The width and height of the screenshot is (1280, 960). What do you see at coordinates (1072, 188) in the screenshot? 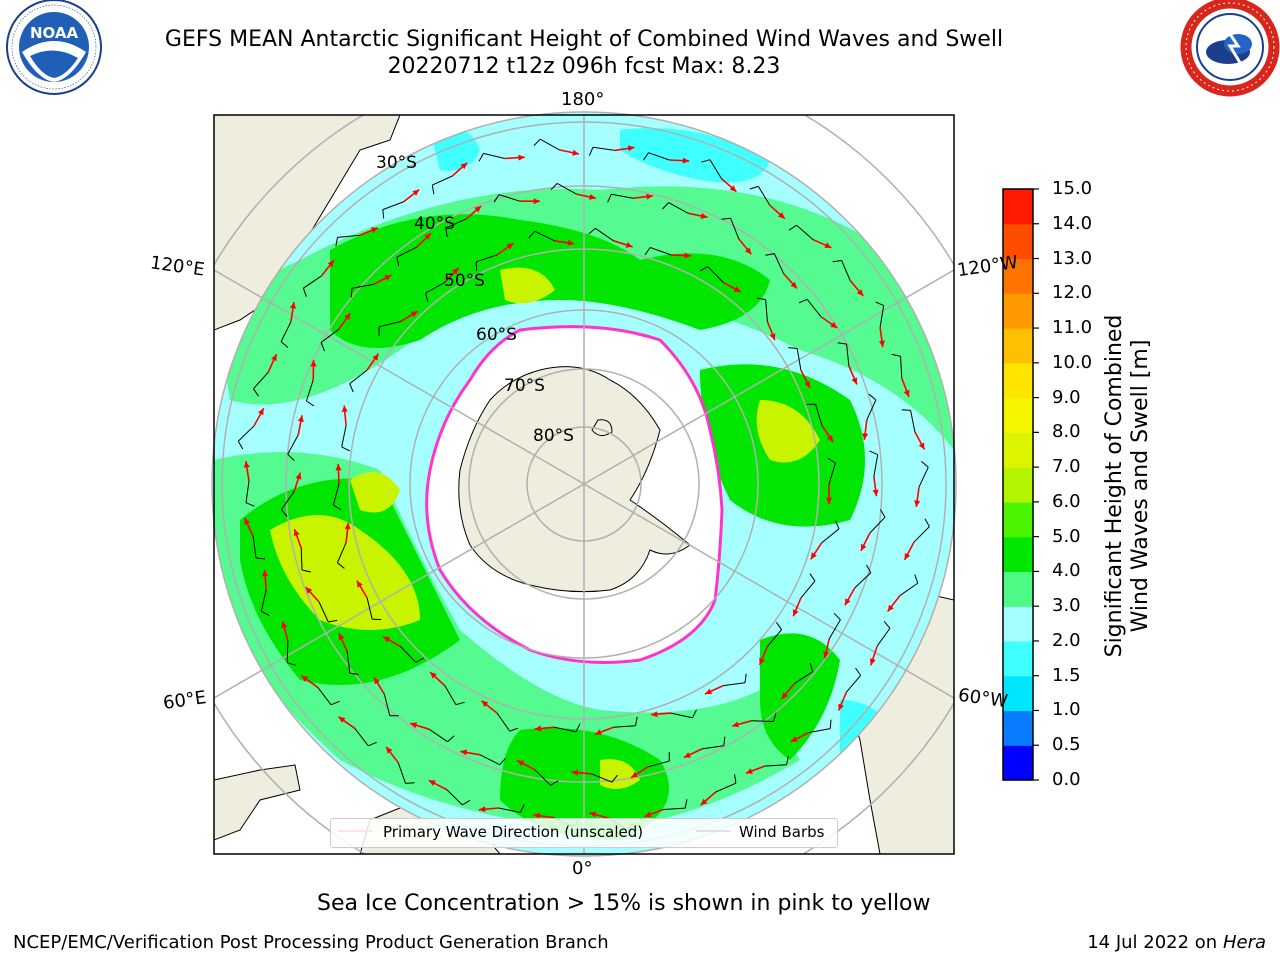
I see `colorbar-tick-label: 15.0` at bounding box center [1072, 188].